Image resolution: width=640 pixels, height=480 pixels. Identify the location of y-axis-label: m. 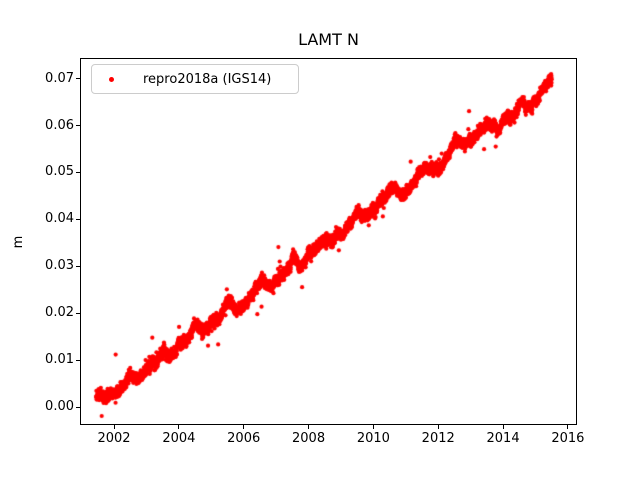
(18, 242).